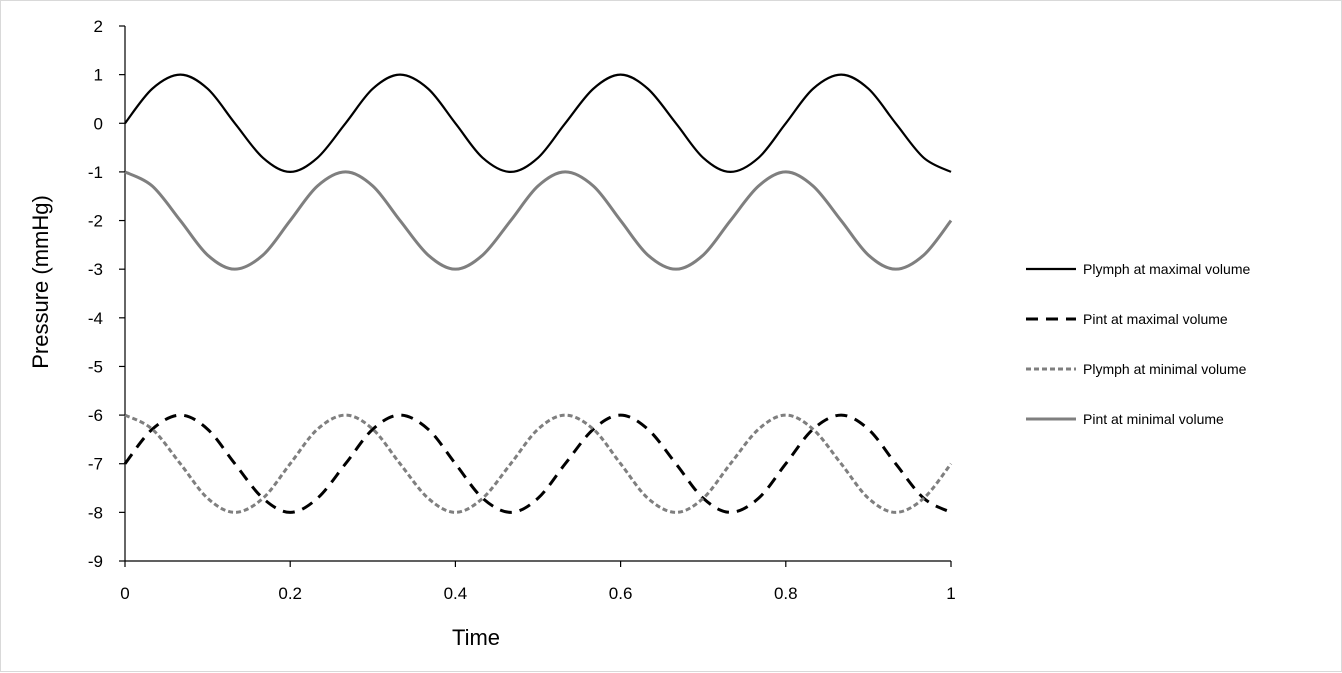  Describe the element at coordinates (786, 593) in the screenshot. I see `x-tick-label: 0.8` at that location.